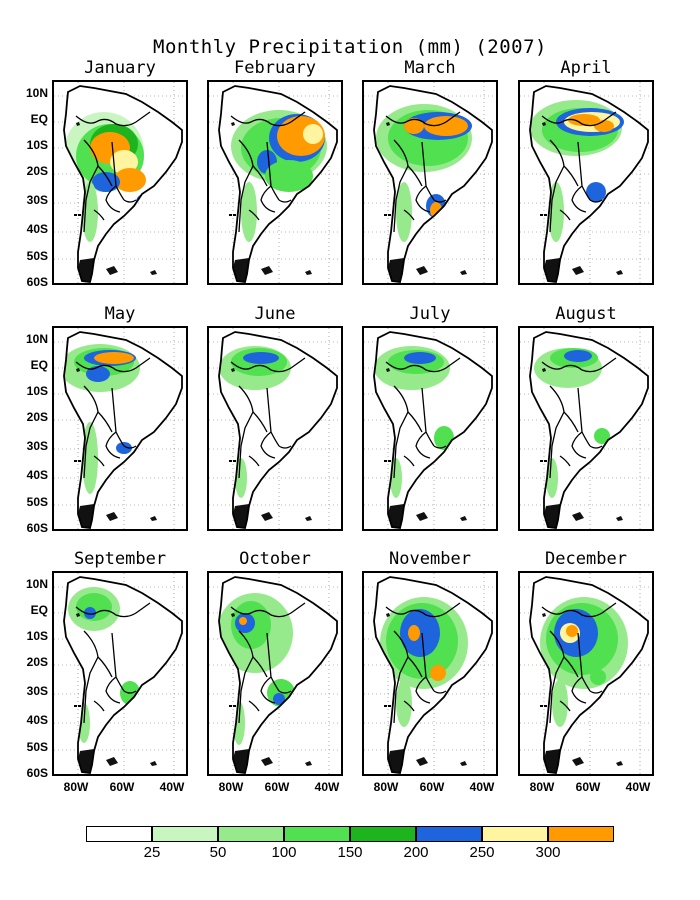 Image resolution: width=700 pixels, height=900 pixels. I want to click on colorbar-label: 300, so click(548, 852).